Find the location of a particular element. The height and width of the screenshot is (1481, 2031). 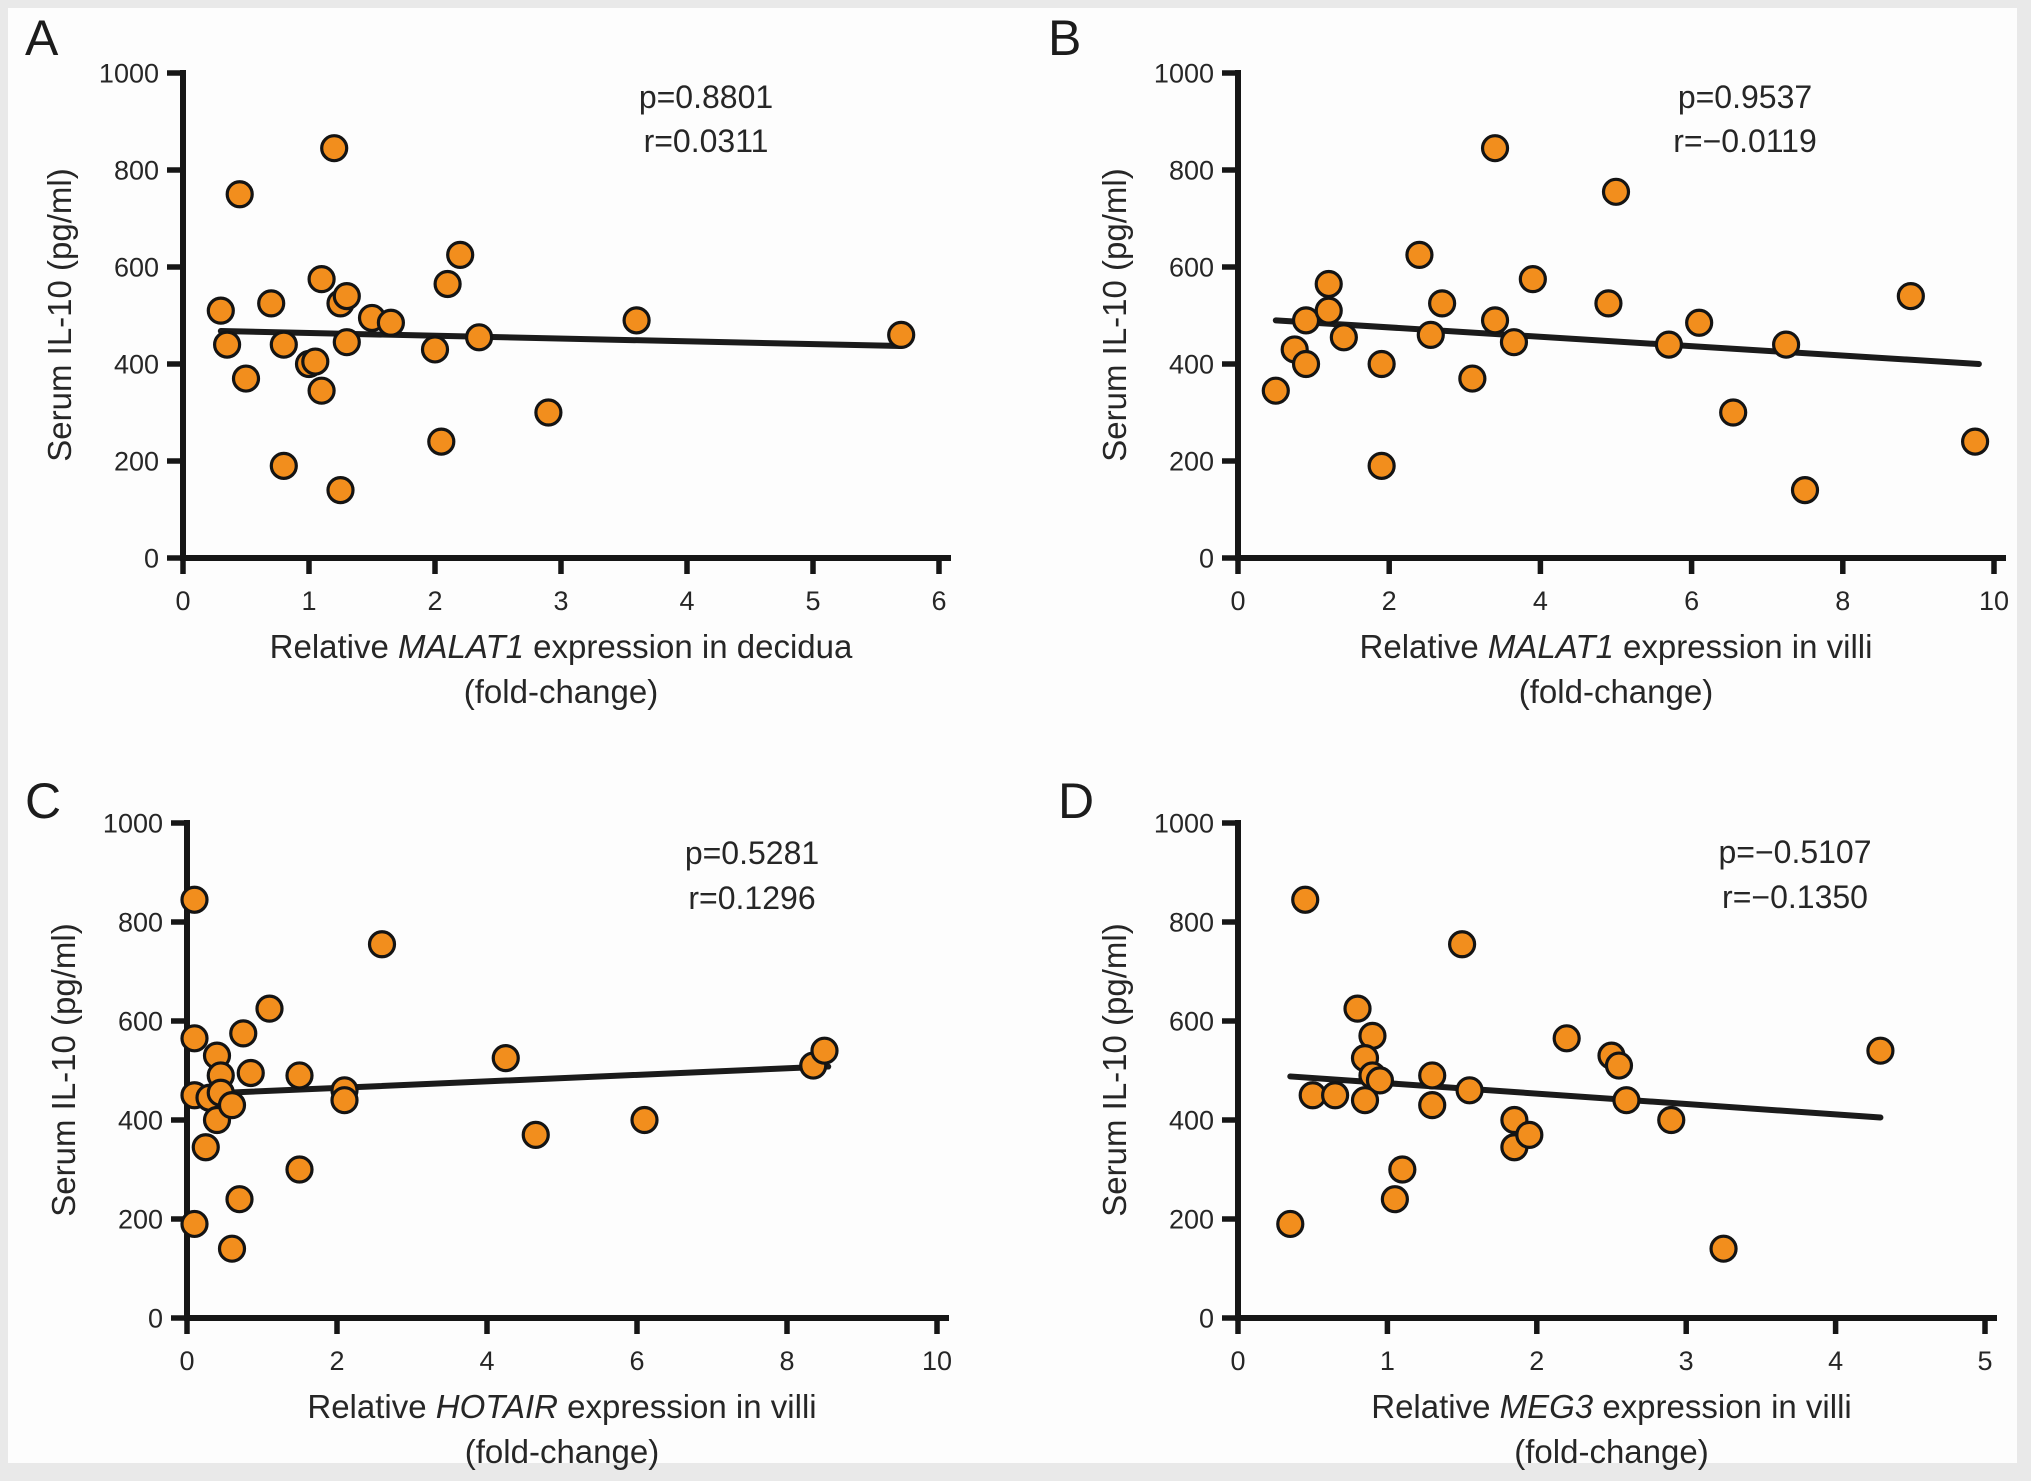

panel-c-letter: C is located at coordinates (43, 801).